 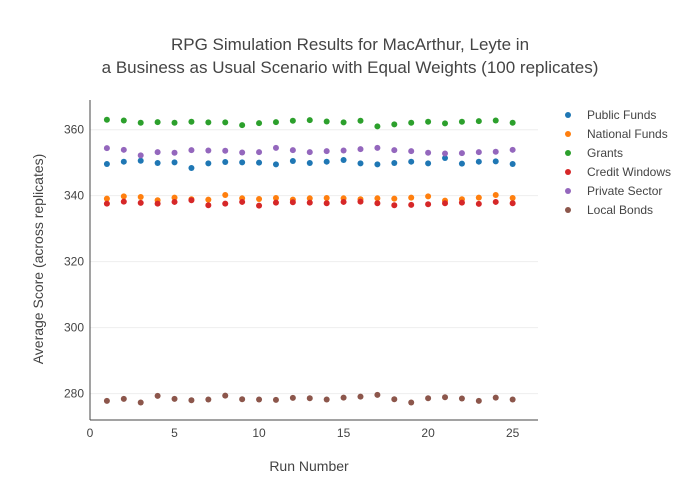 What do you see at coordinates (618, 172) in the screenshot?
I see `legend-item: Credit Windows` at bounding box center [618, 172].